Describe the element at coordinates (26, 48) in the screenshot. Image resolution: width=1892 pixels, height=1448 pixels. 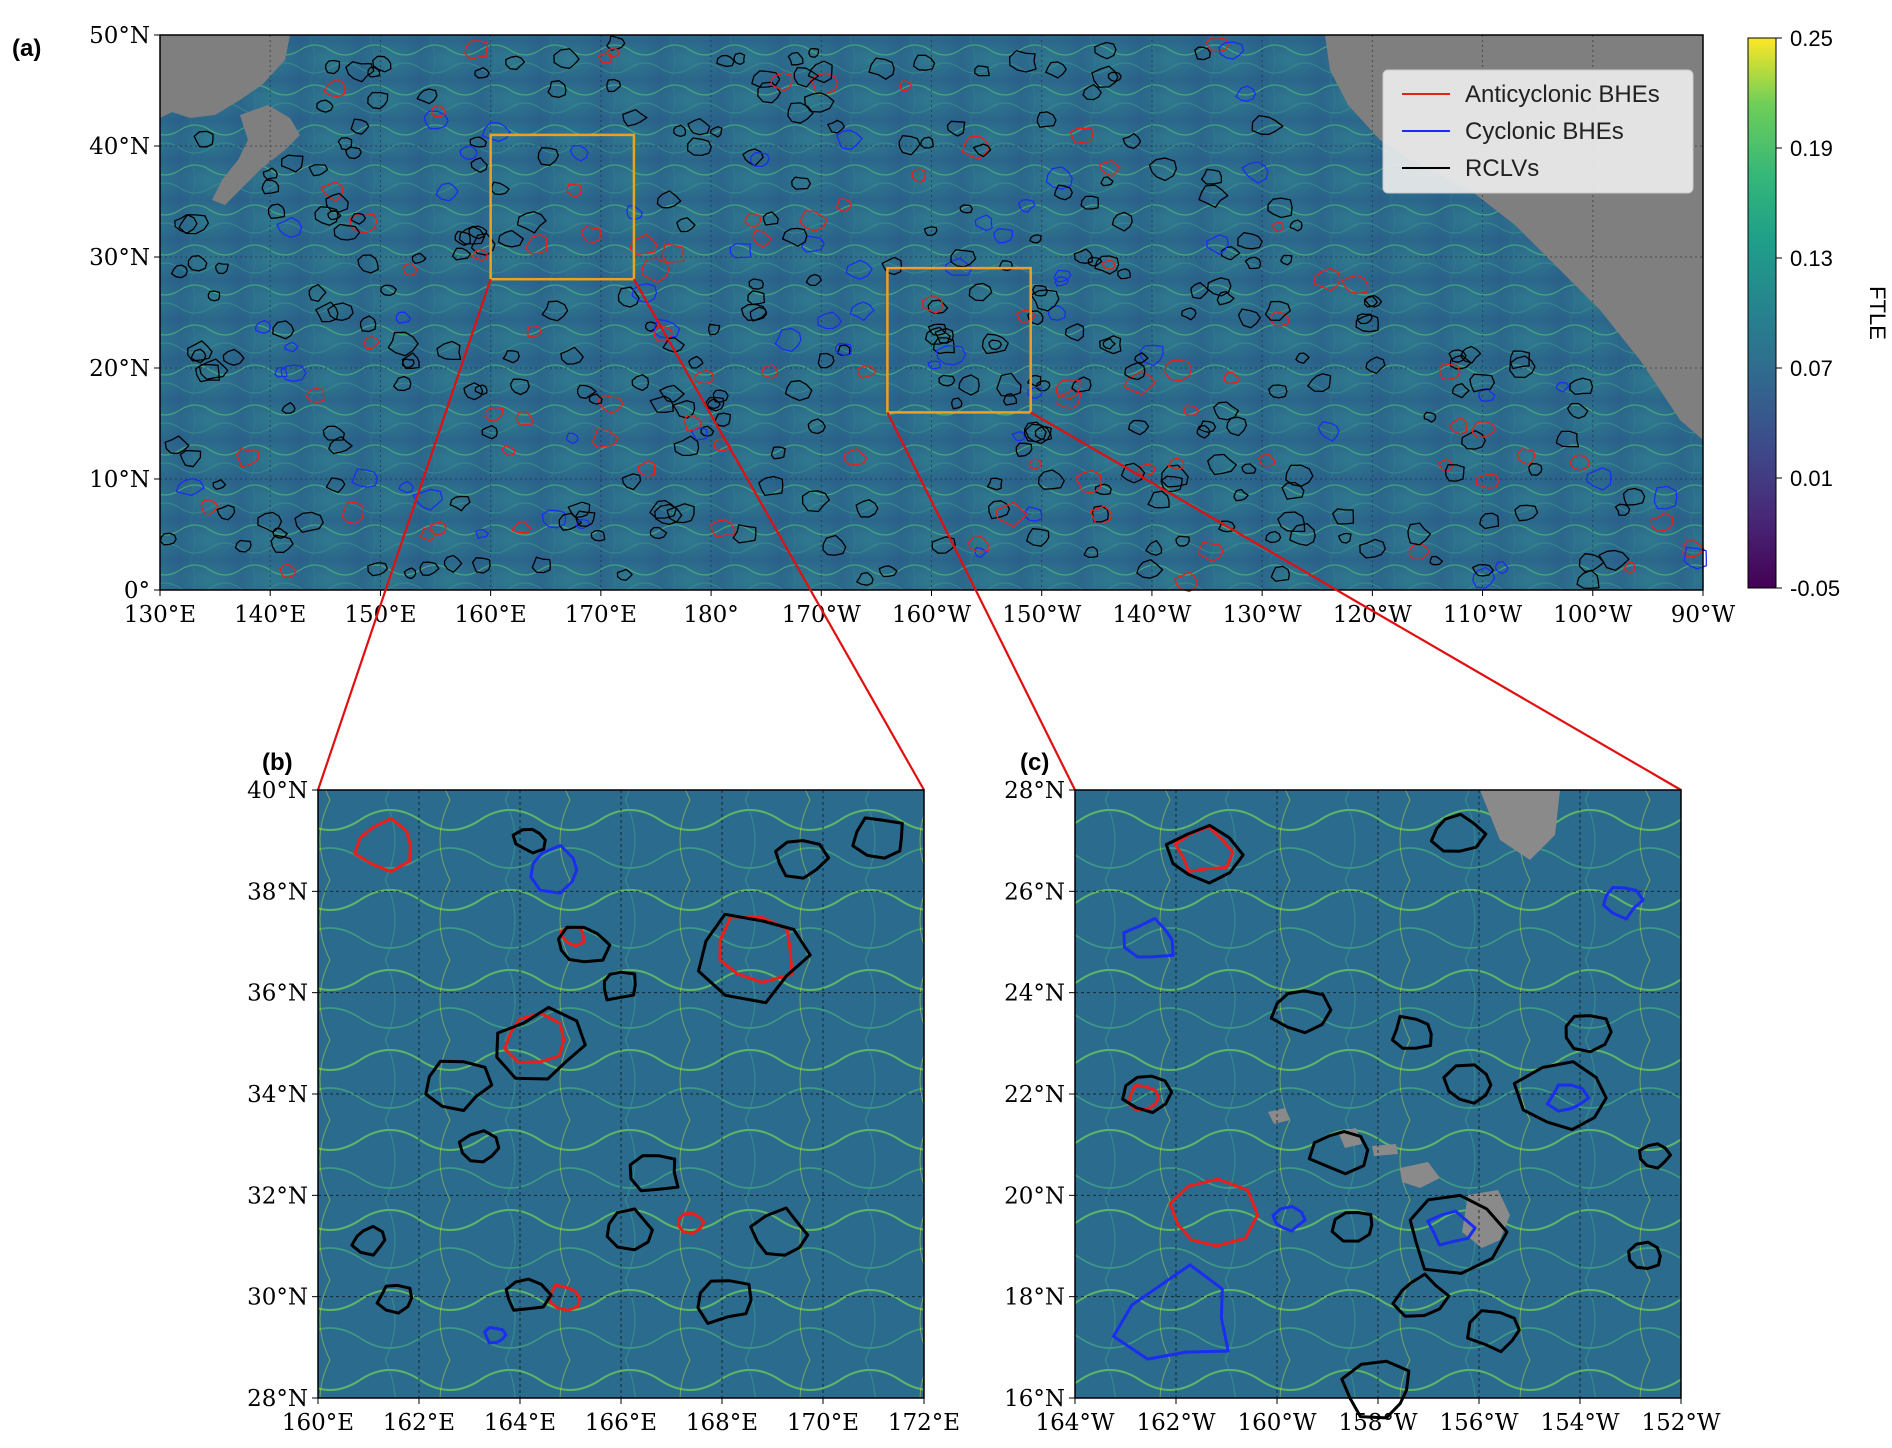
I see `panel-letter-a: (a)` at that location.